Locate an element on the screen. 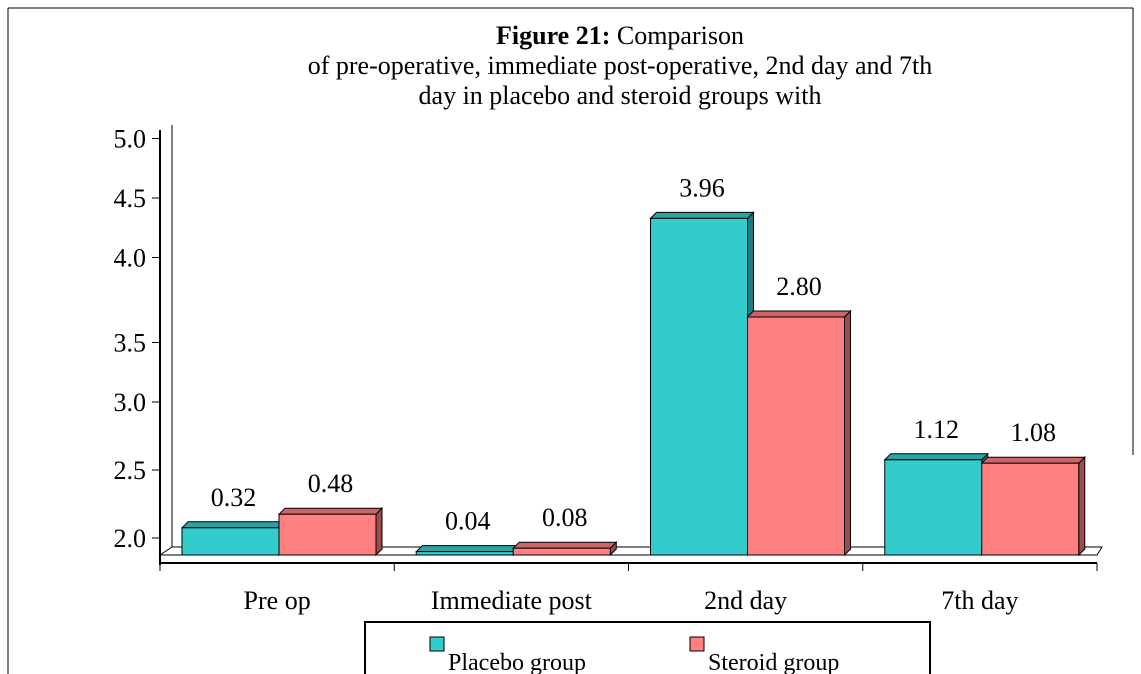 Image resolution: width=1141 pixels, height=674 pixels. x-tick-label: 2nd day is located at coordinates (745, 600).